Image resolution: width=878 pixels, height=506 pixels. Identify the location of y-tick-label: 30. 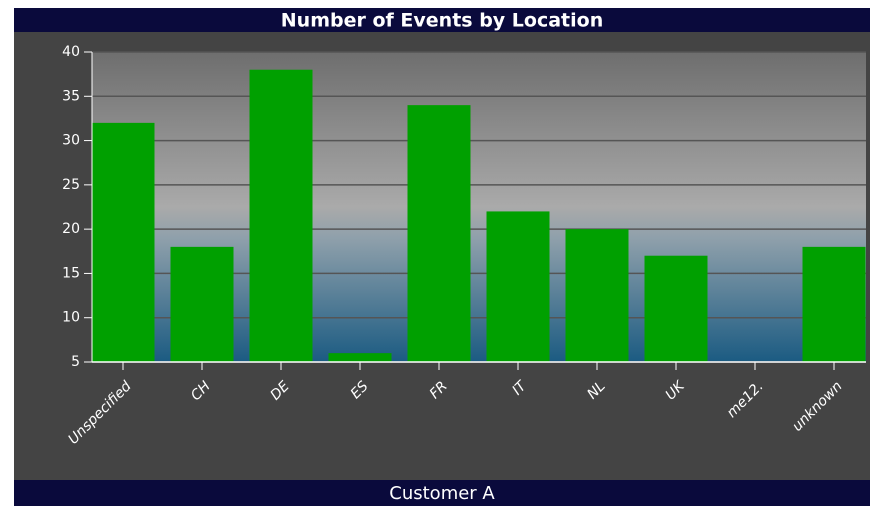
(71, 141).